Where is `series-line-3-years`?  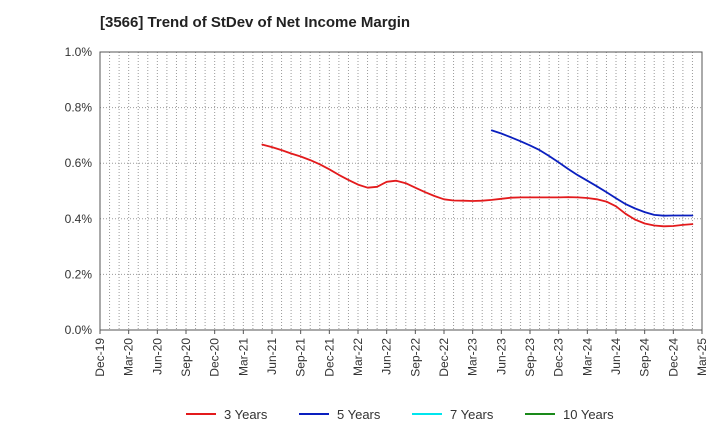 series-line-3-years is located at coordinates (477, 185).